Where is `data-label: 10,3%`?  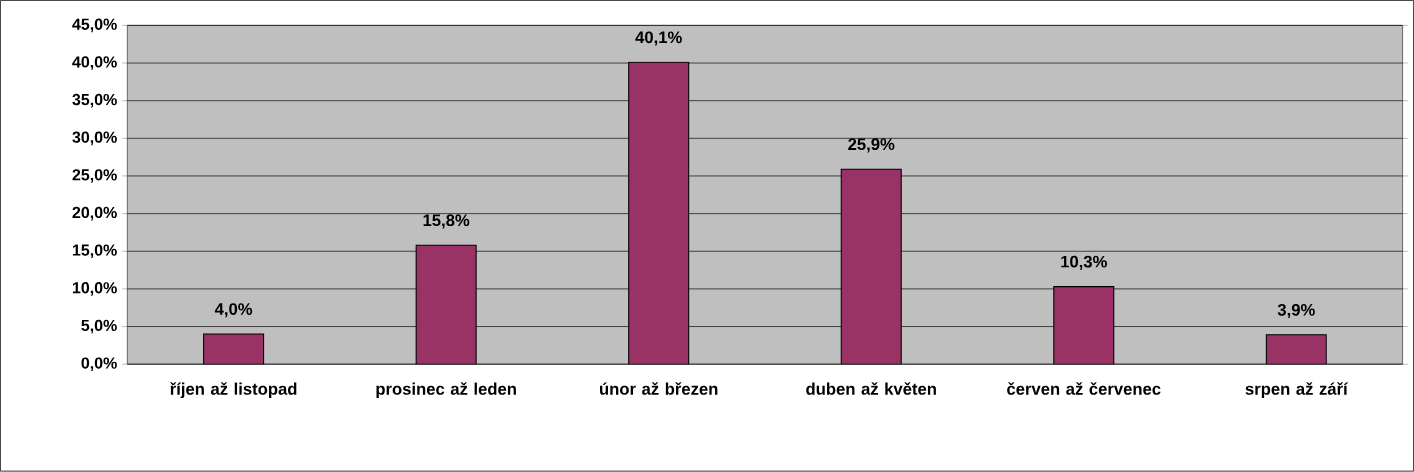
data-label: 10,3% is located at coordinates (1084, 263).